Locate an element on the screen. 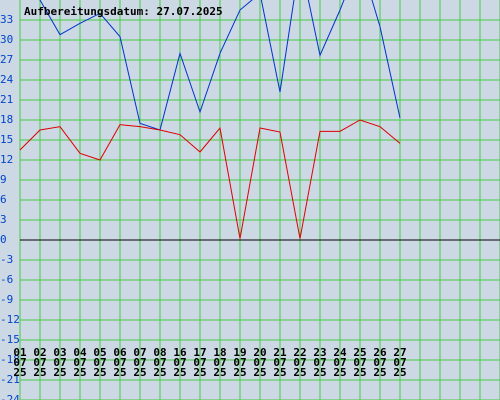 Image resolution: width=500 pixels, height=400 pixels. x-tick-label: 22 is located at coordinates (299, 352).